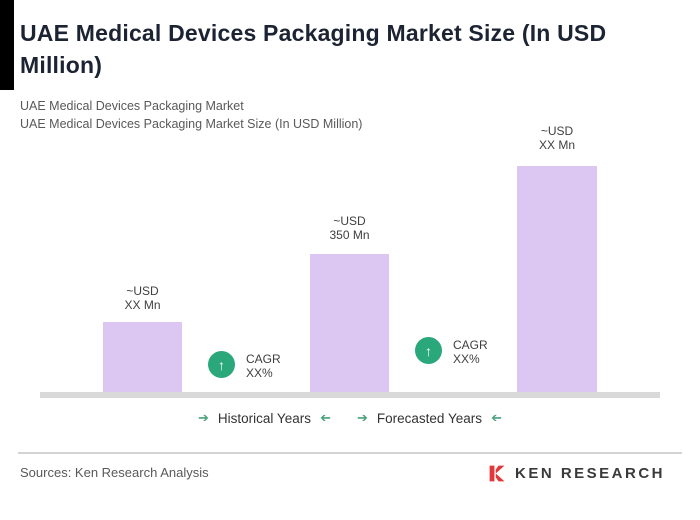 Image resolution: width=700 pixels, height=520 pixels. I want to click on bar-value-label: ~USD 350 Mn, so click(349, 228).